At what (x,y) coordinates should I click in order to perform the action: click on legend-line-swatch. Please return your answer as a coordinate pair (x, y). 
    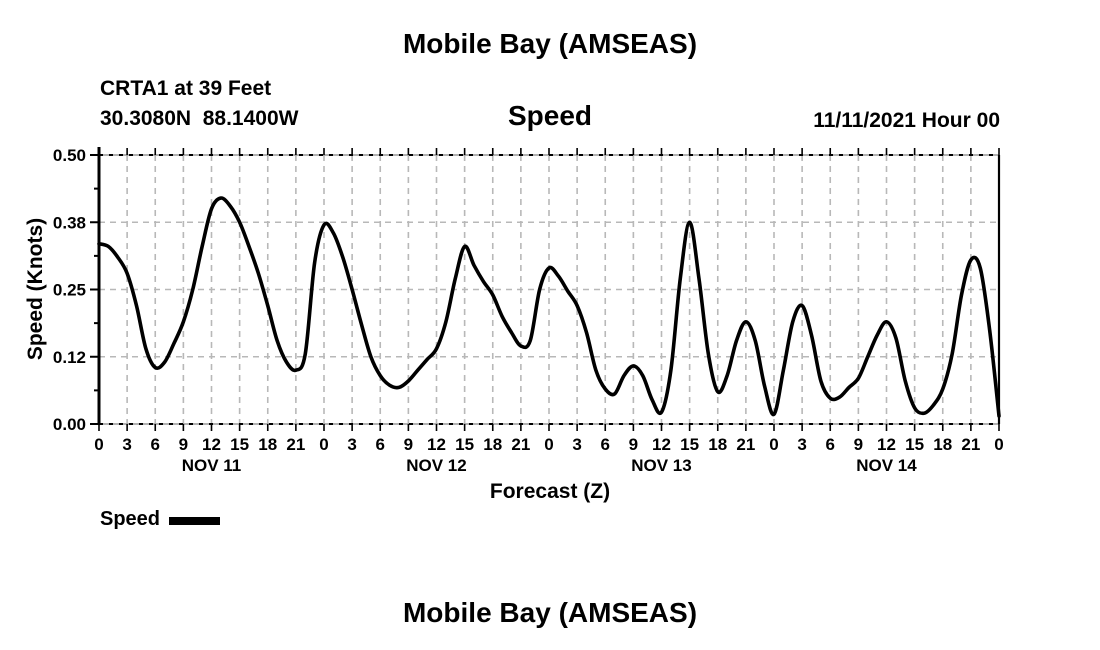
    Looking at the image, I should click on (195, 521).